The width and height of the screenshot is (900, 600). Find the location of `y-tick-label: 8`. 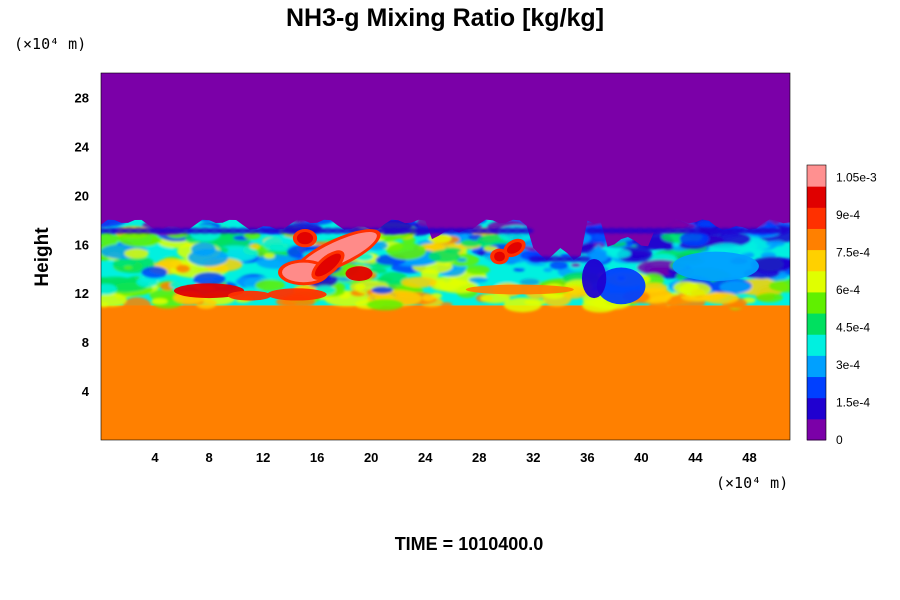

y-tick-label: 8 is located at coordinates (85, 342).